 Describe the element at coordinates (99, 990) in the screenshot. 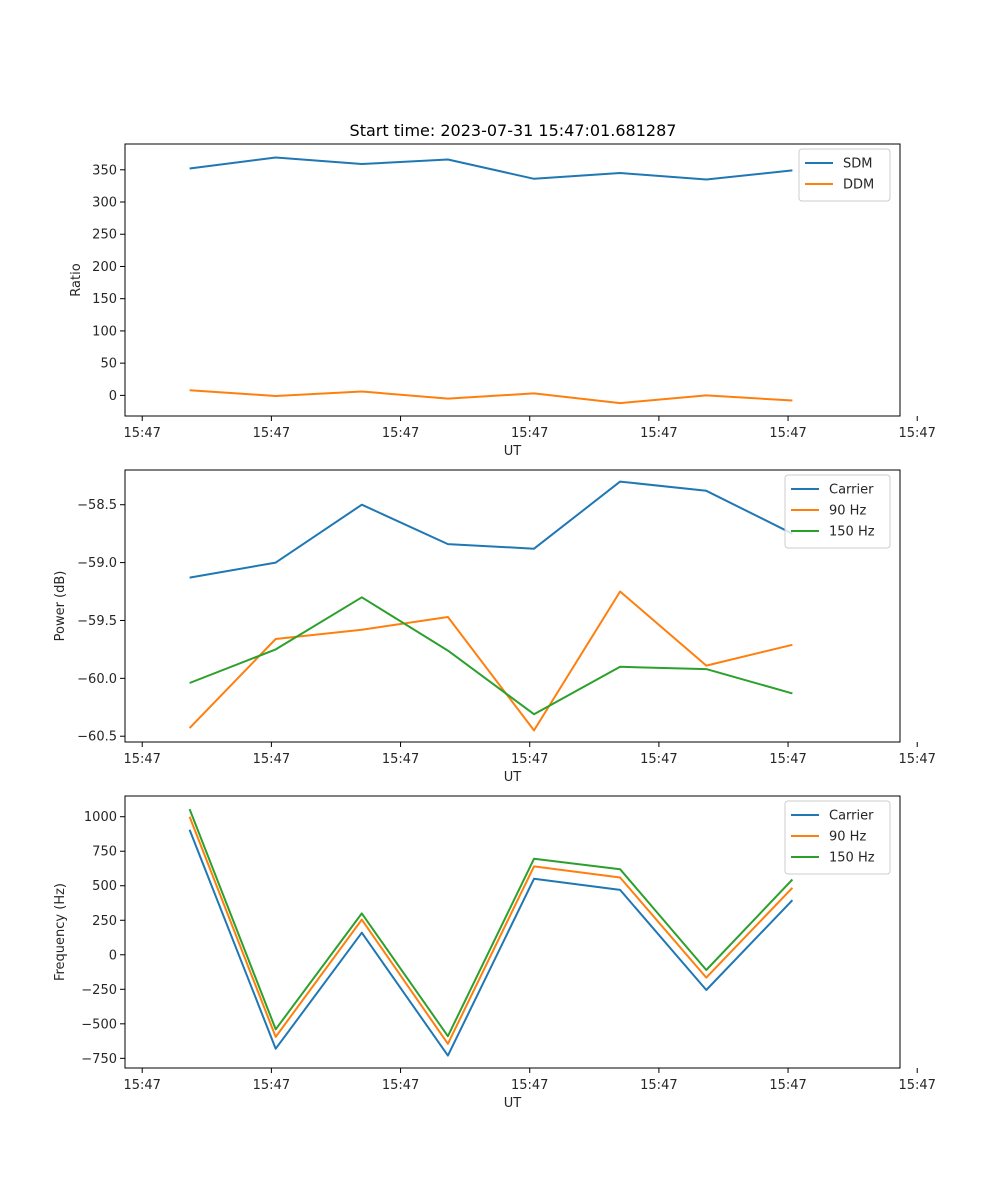

I see `y-tick-label: −250` at that location.